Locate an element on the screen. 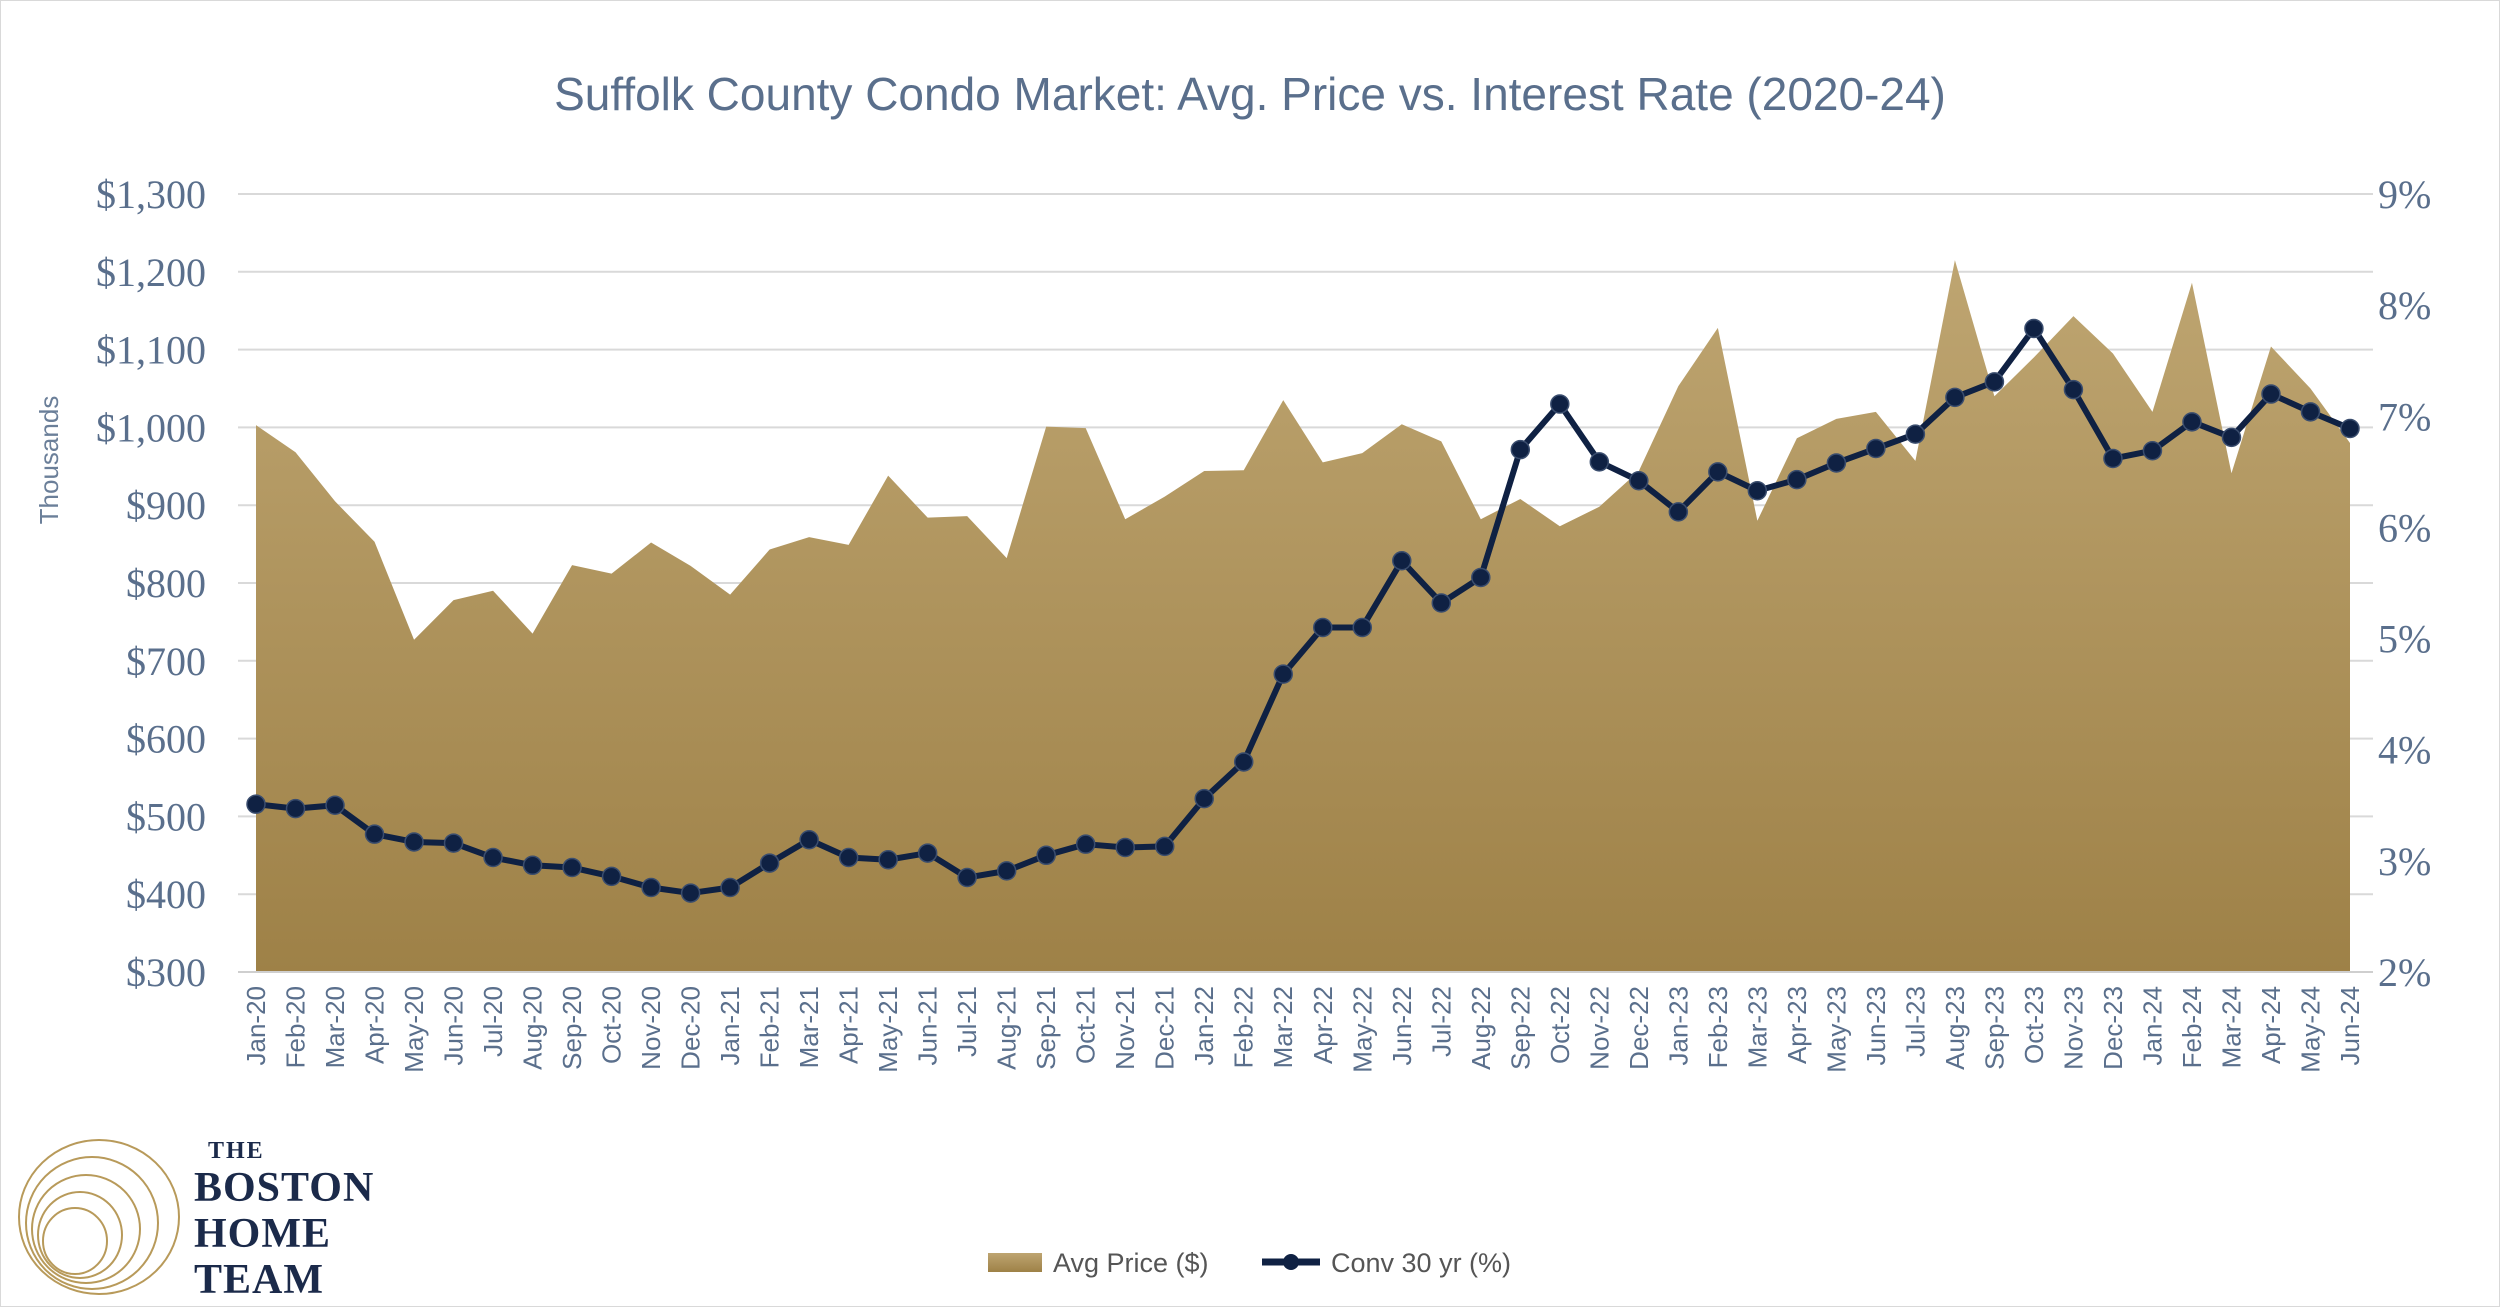 The height and width of the screenshot is (1307, 2500). y-tick-label: $500 is located at coordinates (166, 816).